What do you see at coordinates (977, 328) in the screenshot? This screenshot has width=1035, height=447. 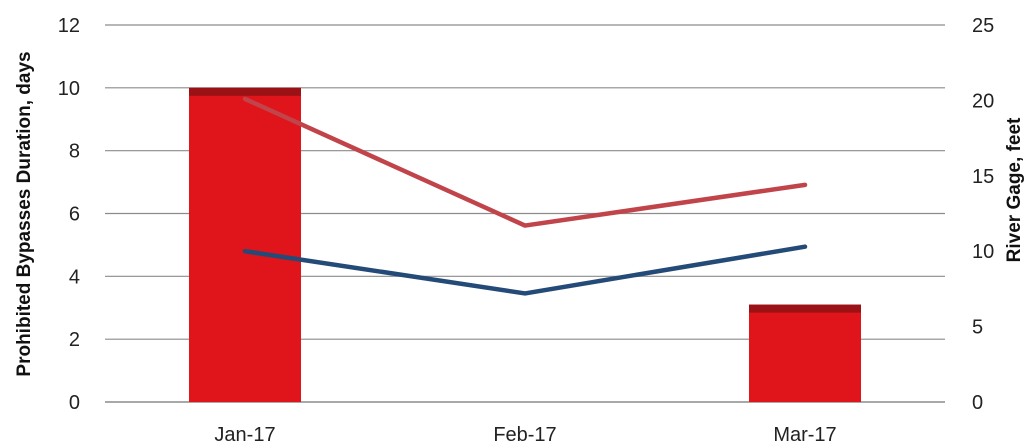 I see `y-right-tick-label: 5` at bounding box center [977, 328].